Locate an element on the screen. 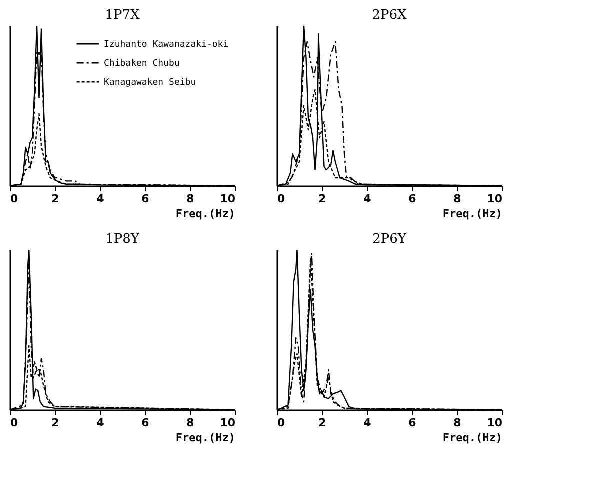 This screenshot has height=484, width=595. chart-title: 2P6X is located at coordinates (390, 15).